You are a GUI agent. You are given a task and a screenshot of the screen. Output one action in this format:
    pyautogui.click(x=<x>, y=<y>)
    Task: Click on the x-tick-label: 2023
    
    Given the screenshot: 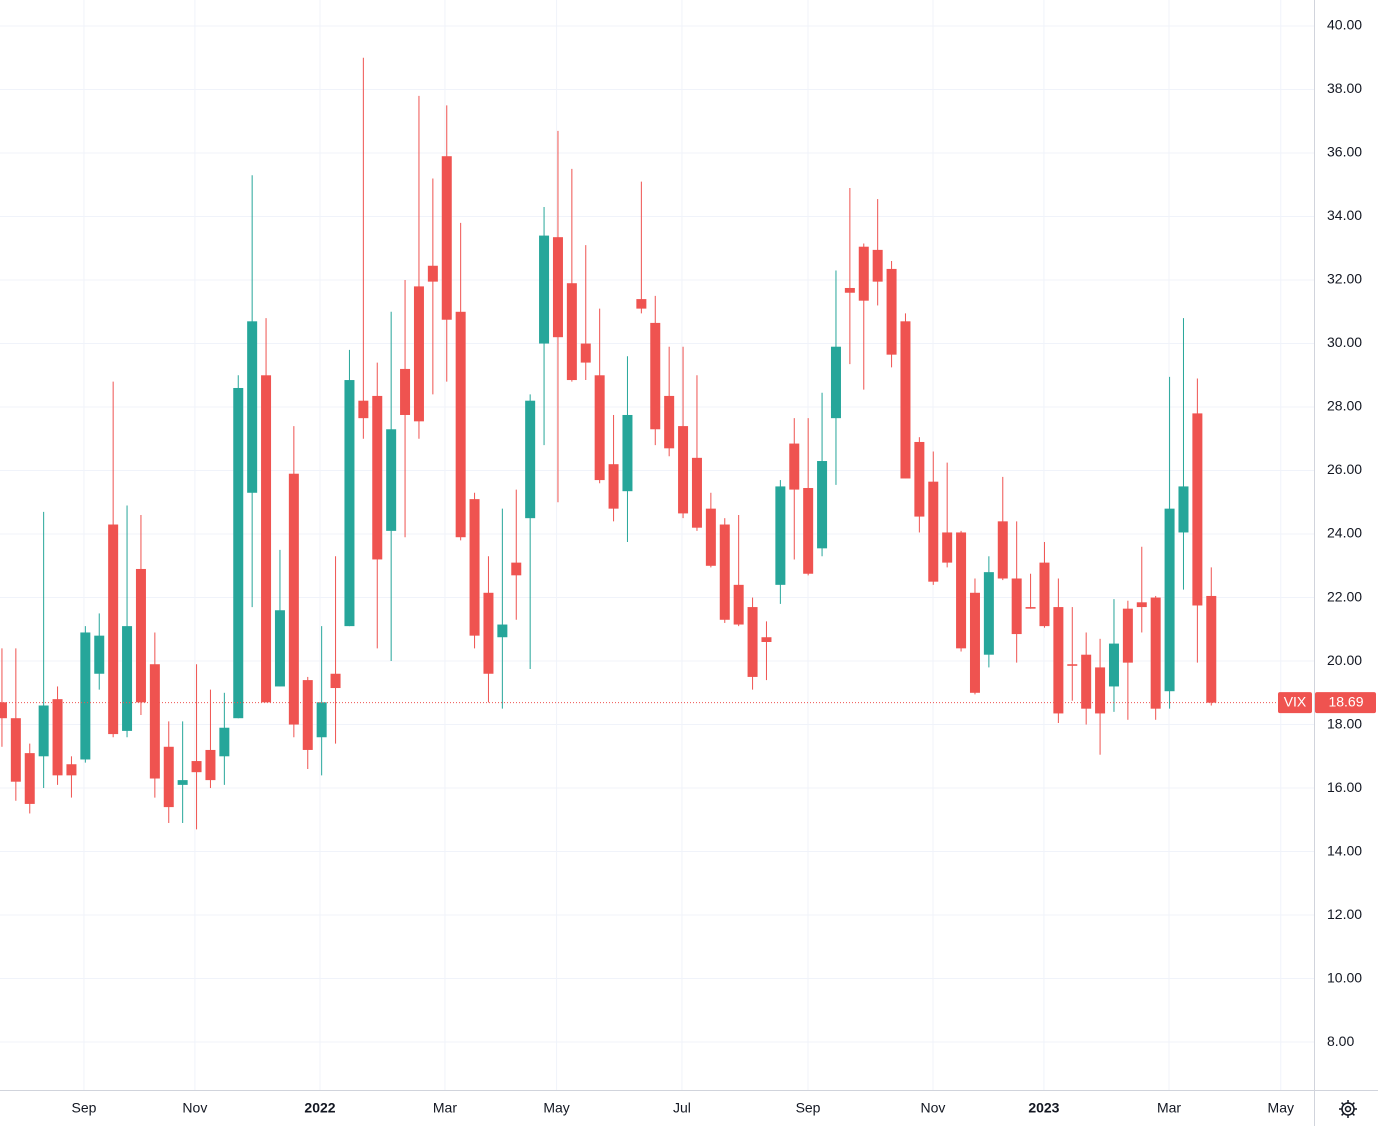 What is the action you would take?
    pyautogui.click(x=1043, y=1108)
    